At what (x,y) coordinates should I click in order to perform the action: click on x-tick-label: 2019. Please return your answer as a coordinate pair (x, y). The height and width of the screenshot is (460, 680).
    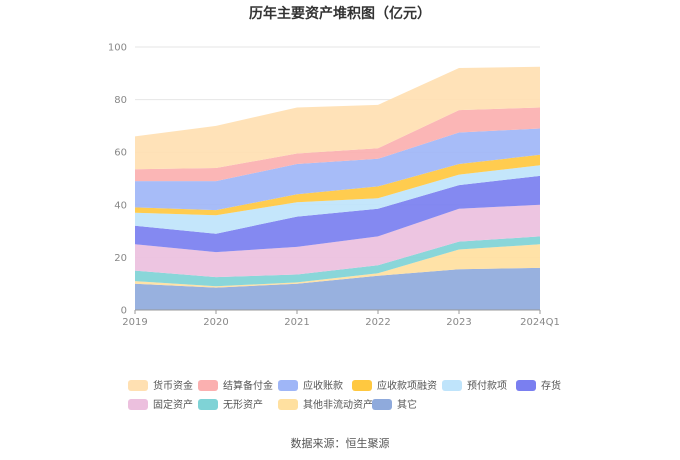
    Looking at the image, I should click on (134, 322).